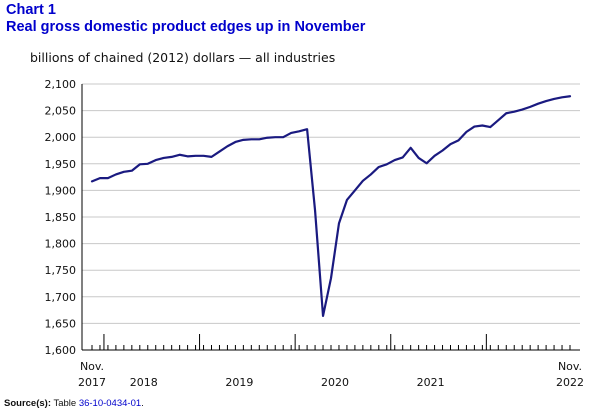 The image size is (600, 414). I want to click on y-tick-label: 1,750, so click(61, 270).